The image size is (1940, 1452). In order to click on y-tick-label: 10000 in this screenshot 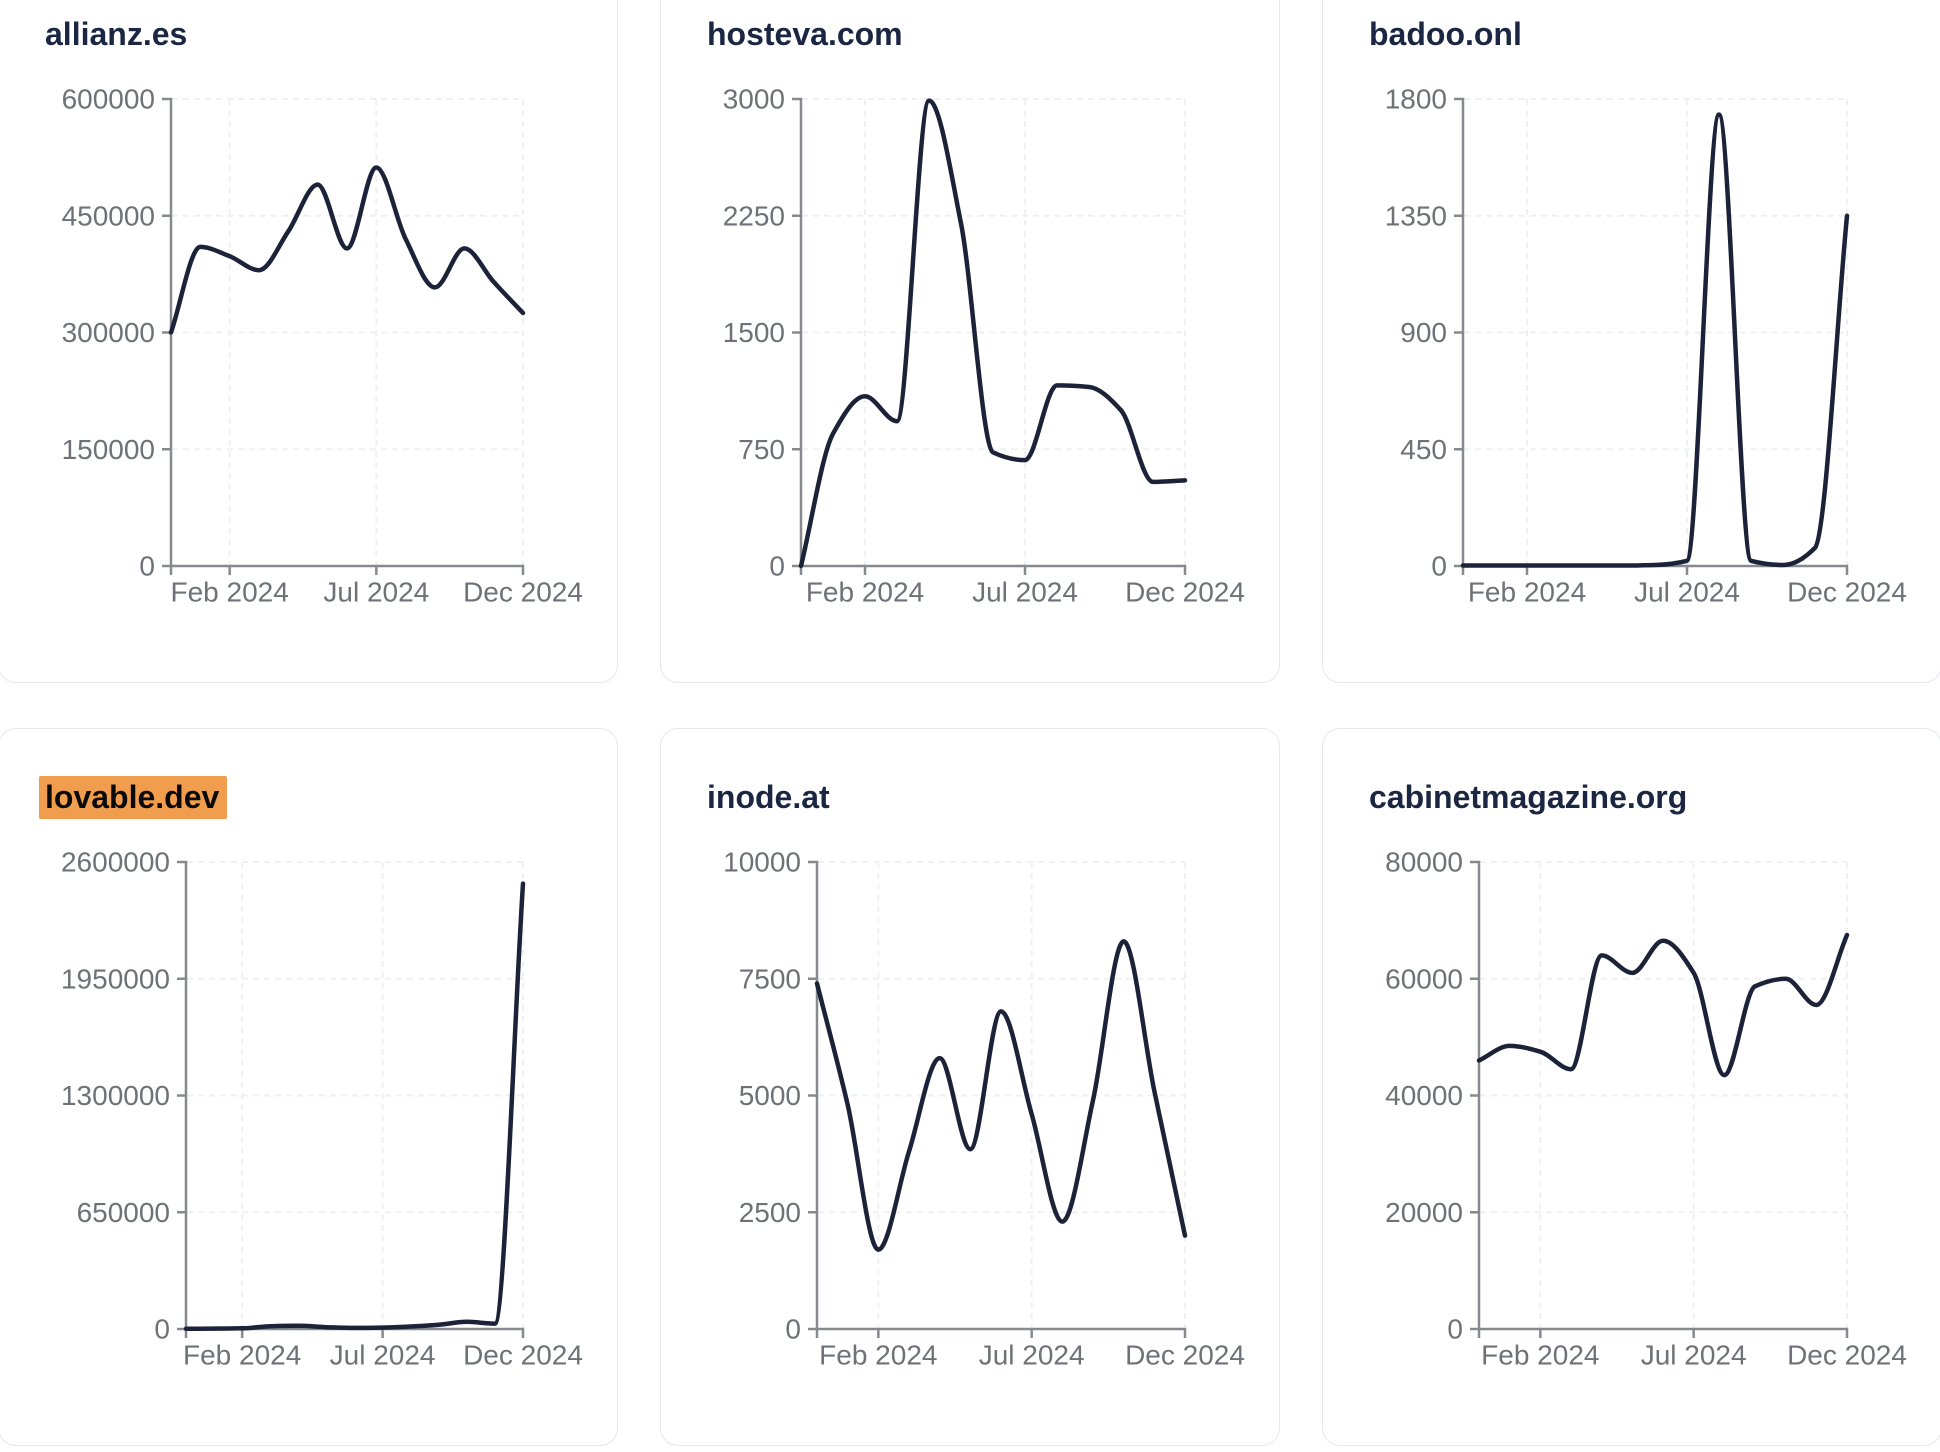, I will do `click(762, 862)`.